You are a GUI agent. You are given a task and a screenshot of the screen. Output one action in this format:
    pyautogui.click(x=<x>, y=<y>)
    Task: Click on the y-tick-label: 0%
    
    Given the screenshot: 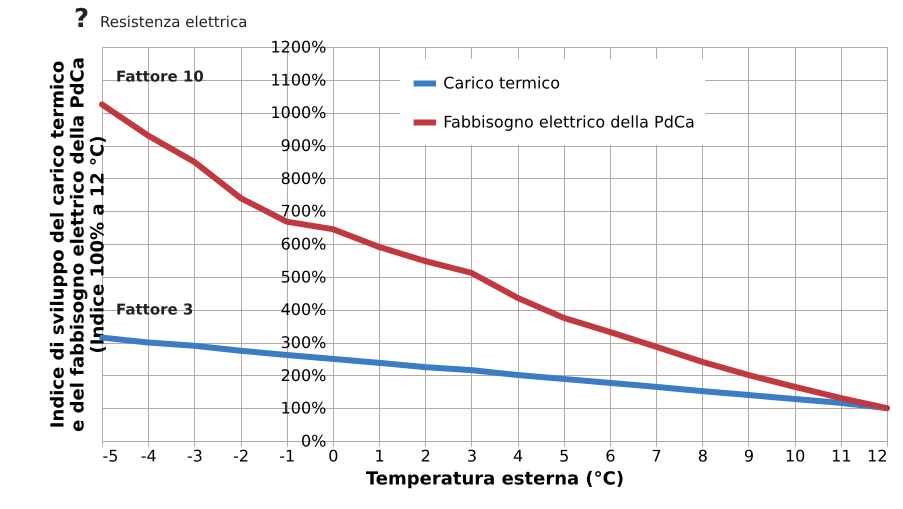 What is the action you would take?
    pyautogui.click(x=313, y=441)
    